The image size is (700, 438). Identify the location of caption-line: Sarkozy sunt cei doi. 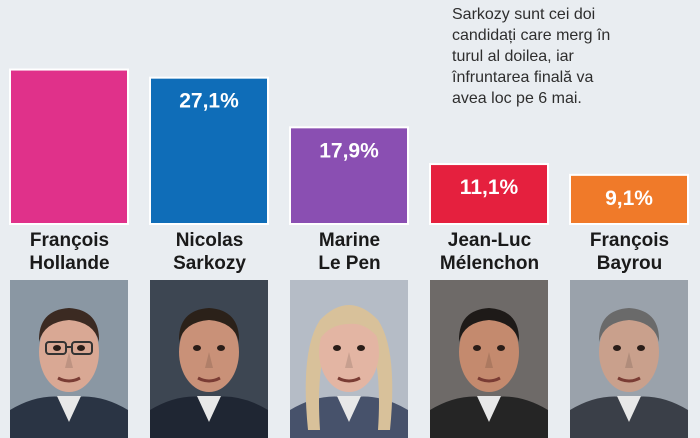
(524, 14).